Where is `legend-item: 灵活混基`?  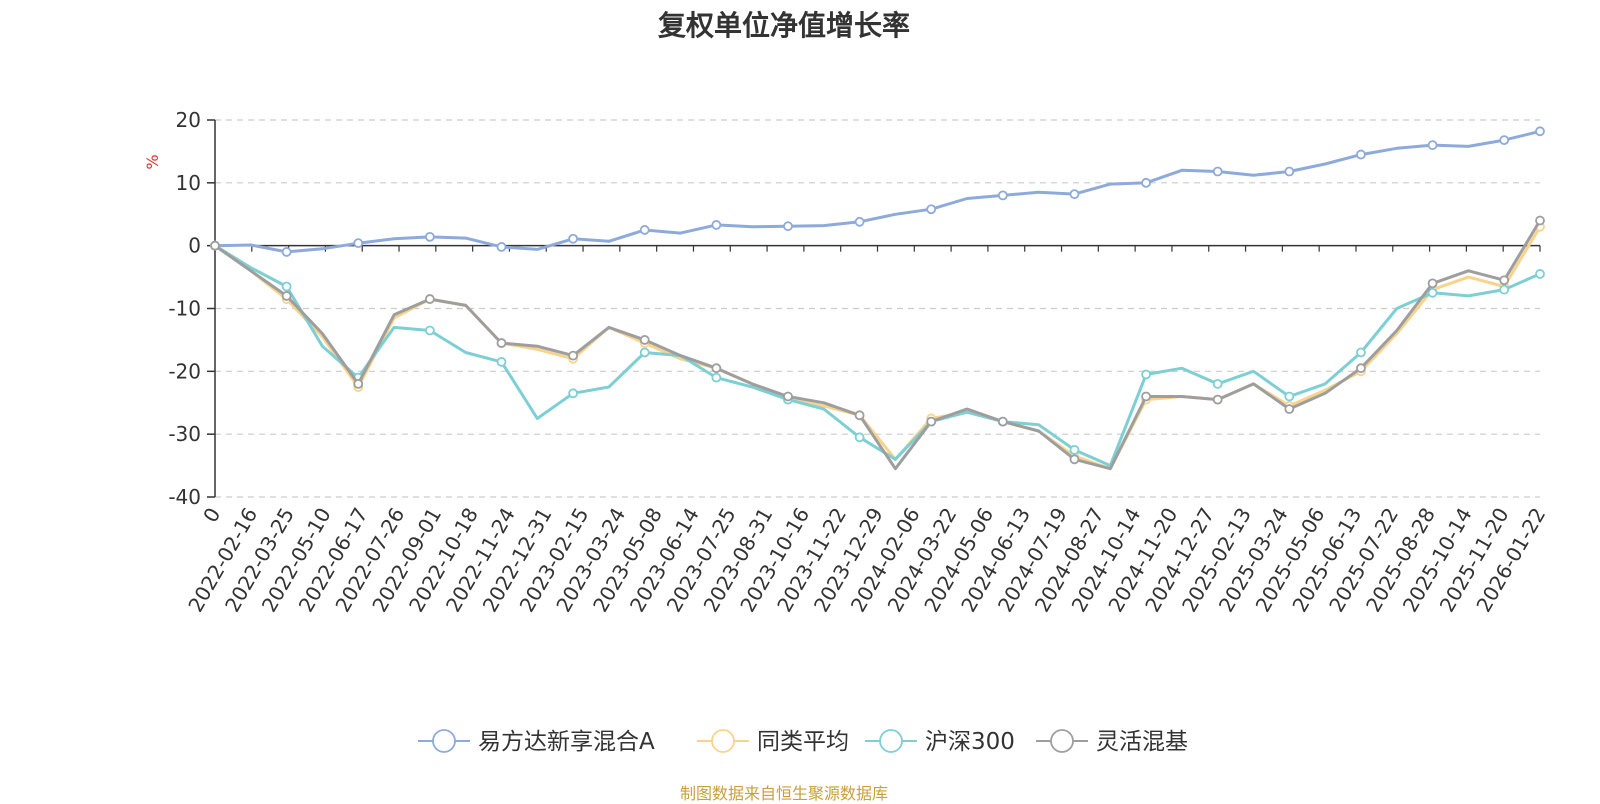
legend-item: 灵活混基 is located at coordinates (1112, 742).